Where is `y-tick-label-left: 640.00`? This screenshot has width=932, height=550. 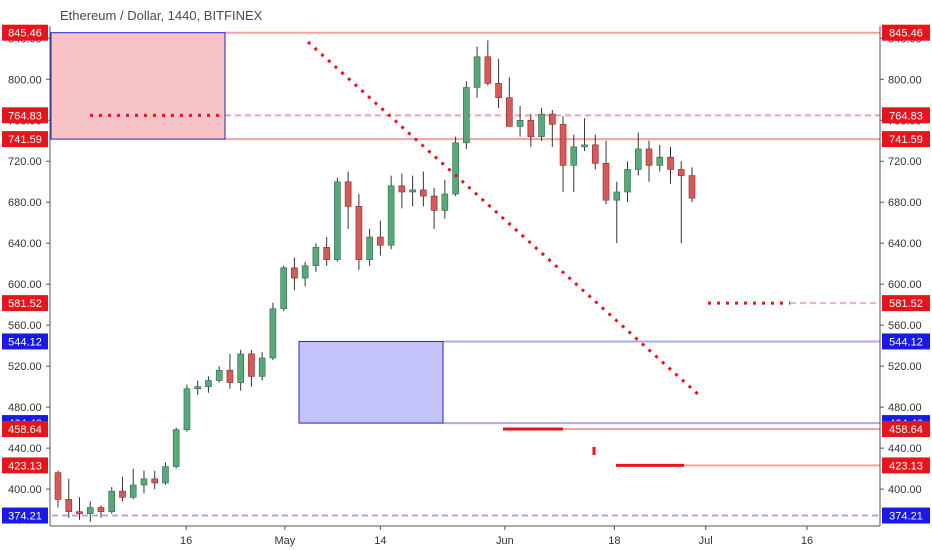 y-tick-label-left: 640.00 is located at coordinates (25, 244).